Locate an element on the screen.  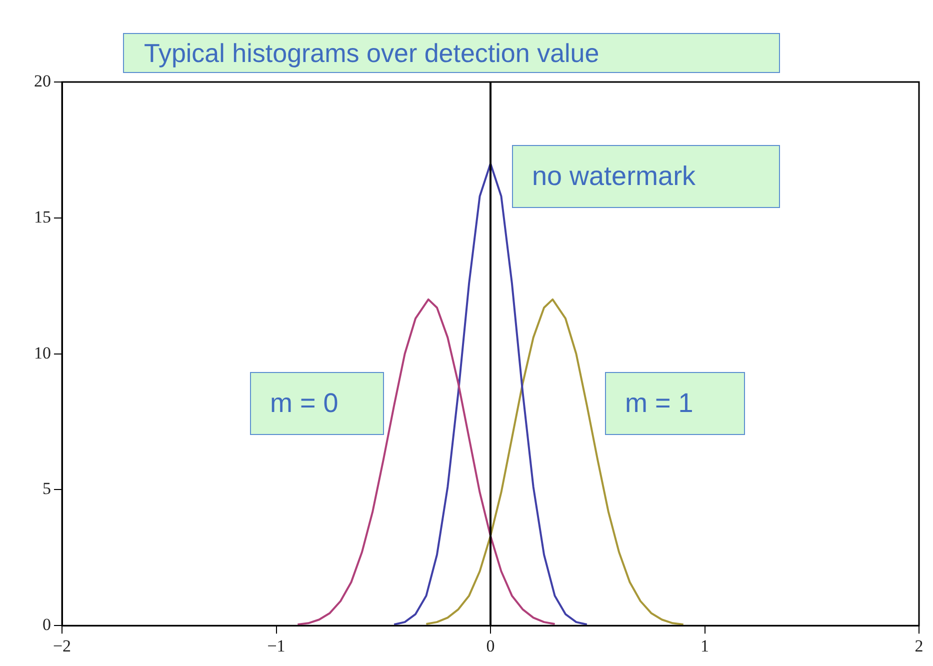
x-tick-label: 0 is located at coordinates (490, 646).